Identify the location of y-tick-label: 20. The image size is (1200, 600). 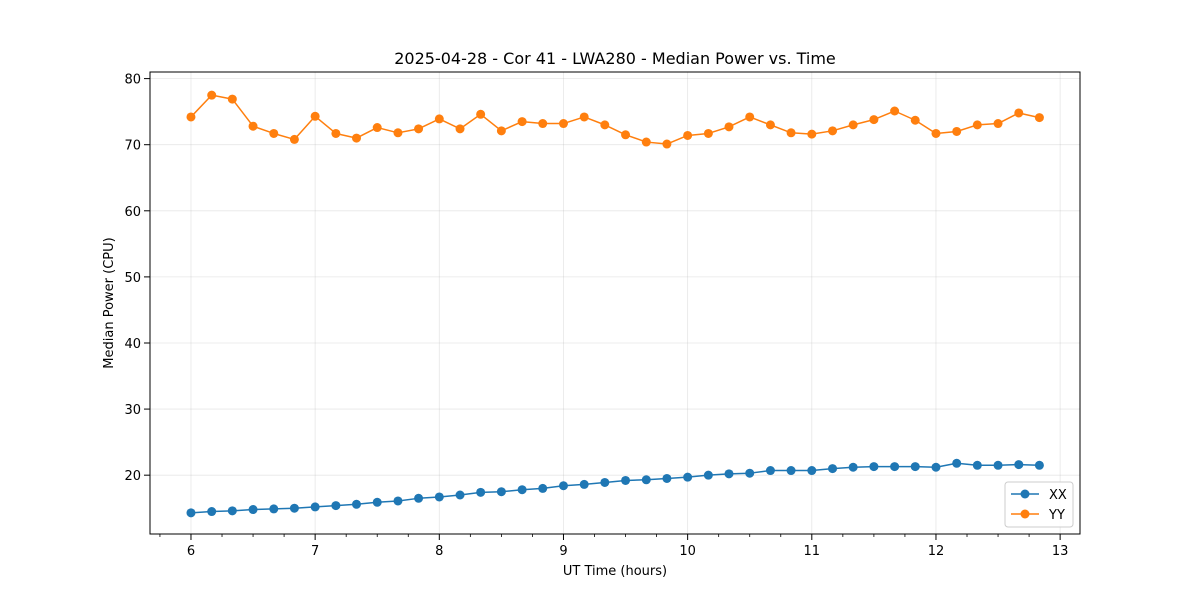
(132, 476).